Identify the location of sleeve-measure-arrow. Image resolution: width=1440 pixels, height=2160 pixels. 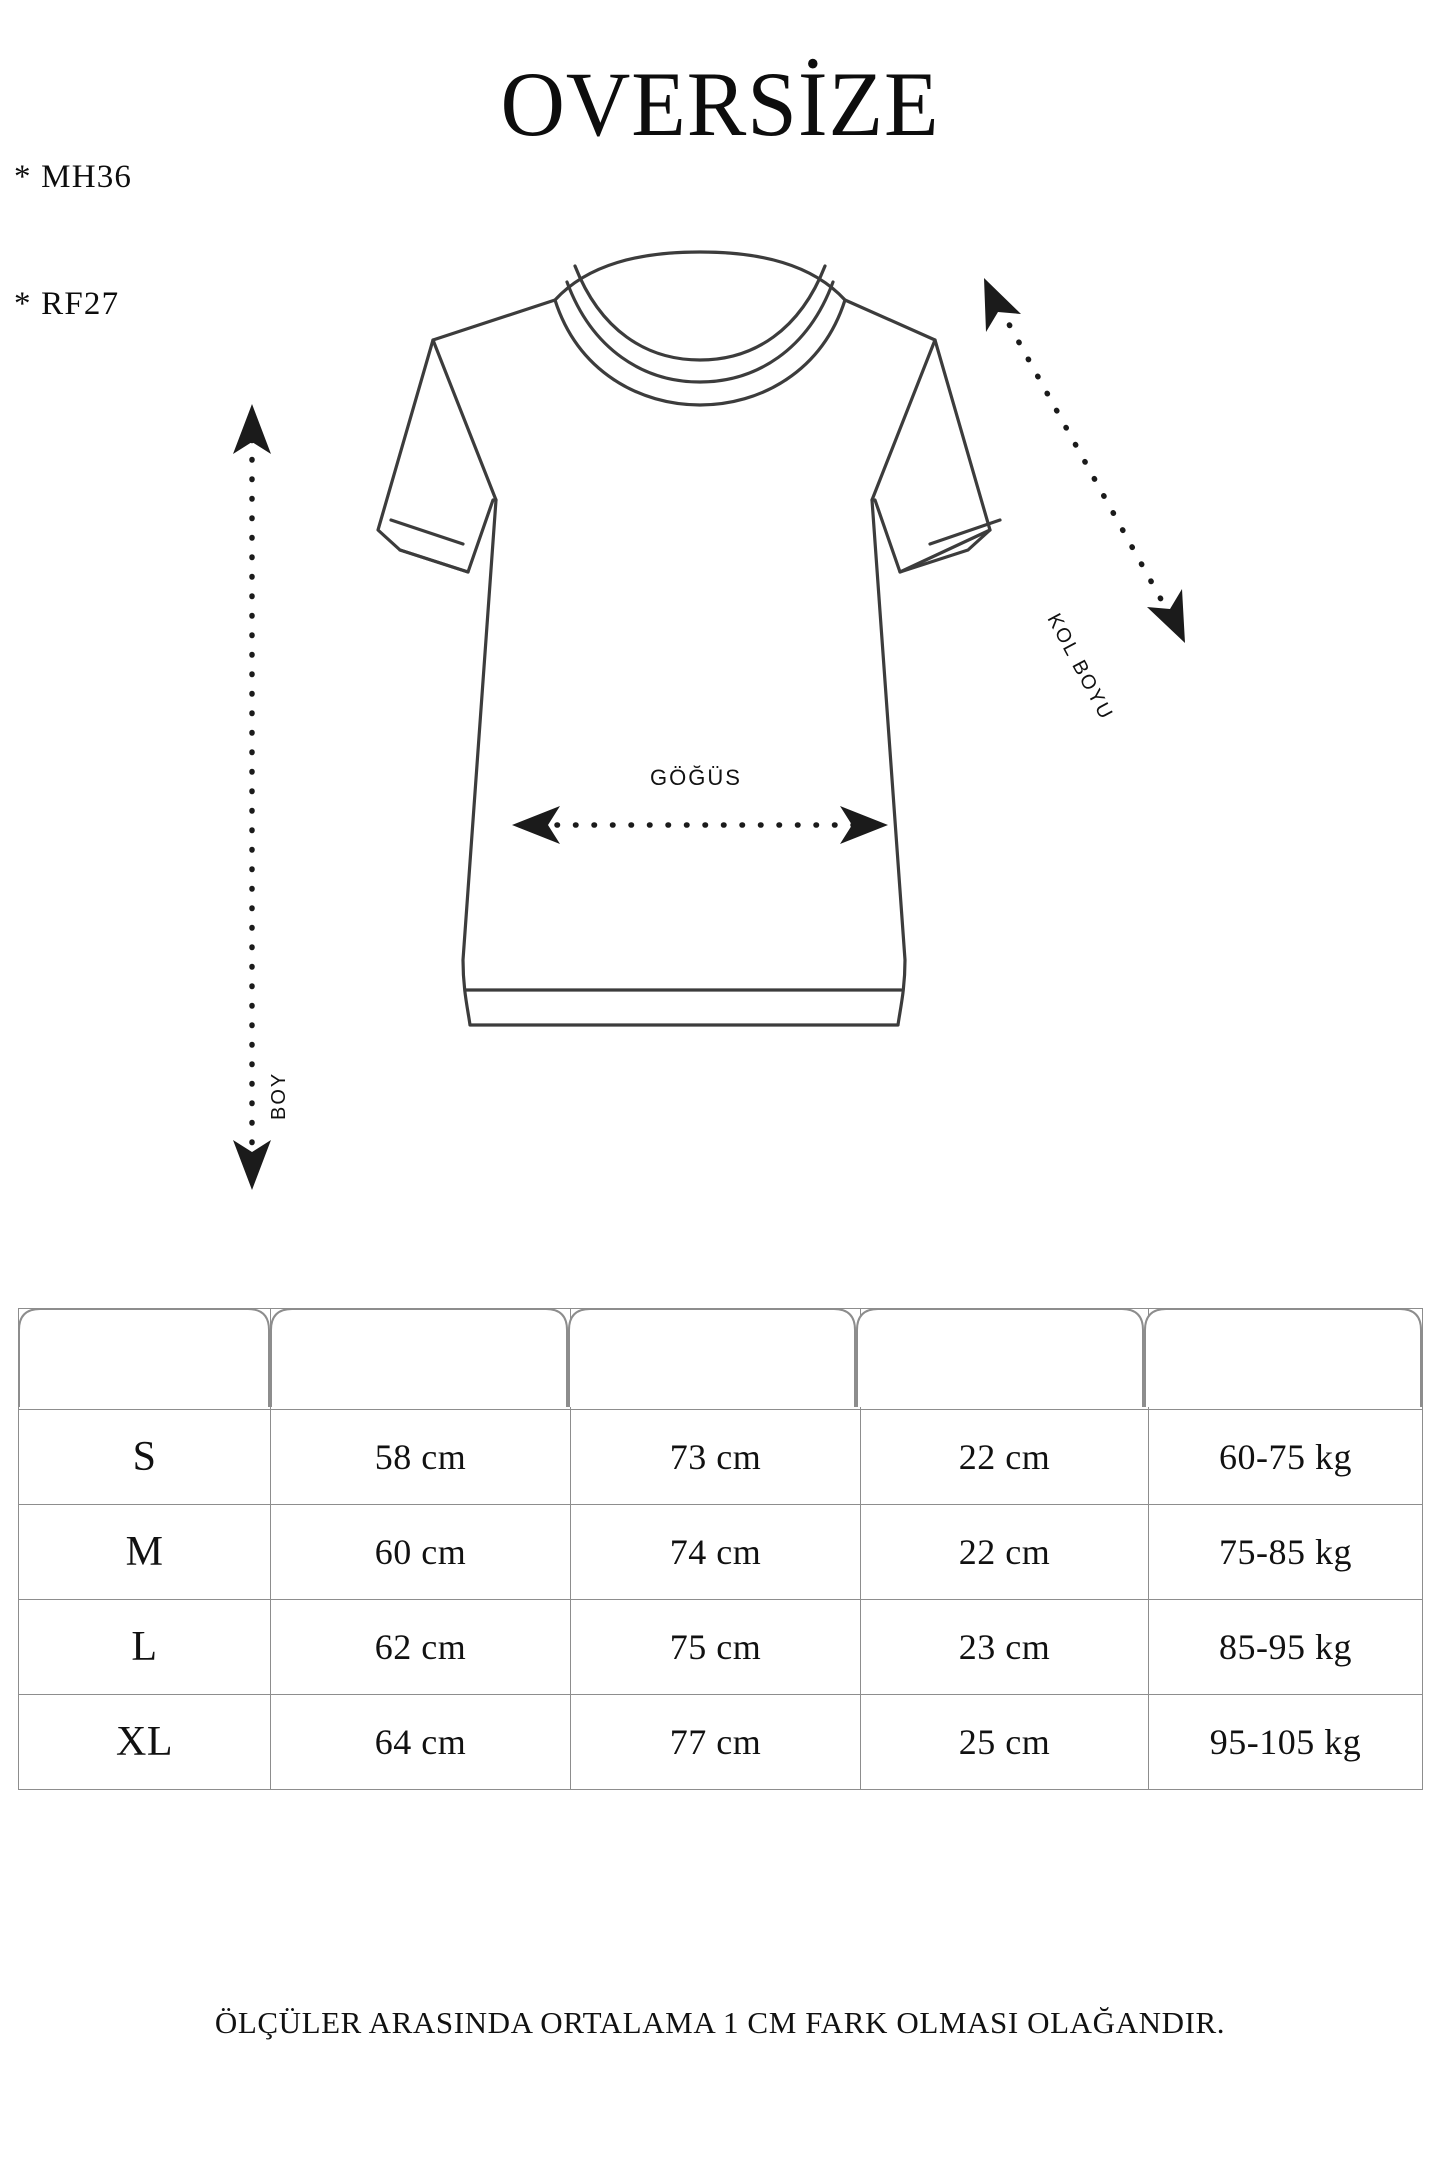
(1084, 460).